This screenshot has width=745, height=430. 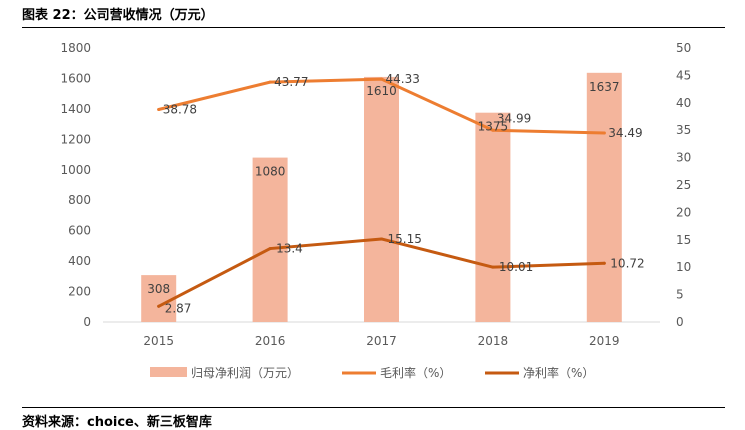 I want to click on x-tick-2019: 2019, so click(x=604, y=341).